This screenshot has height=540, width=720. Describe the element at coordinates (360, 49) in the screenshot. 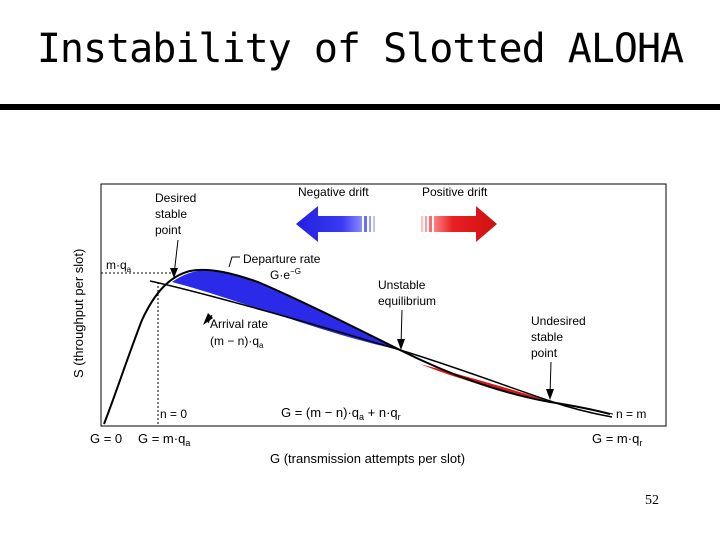

I see `slide-title: Instability of Slotted ALOHA` at that location.